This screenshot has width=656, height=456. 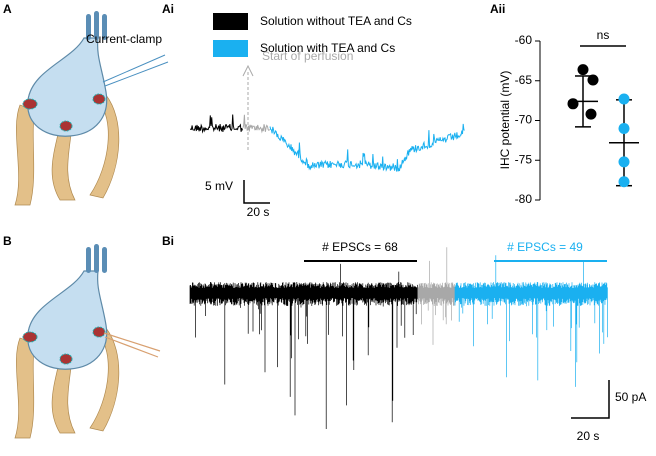 What do you see at coordinates (7, 241) in the screenshot?
I see `panel-label: B` at bounding box center [7, 241].